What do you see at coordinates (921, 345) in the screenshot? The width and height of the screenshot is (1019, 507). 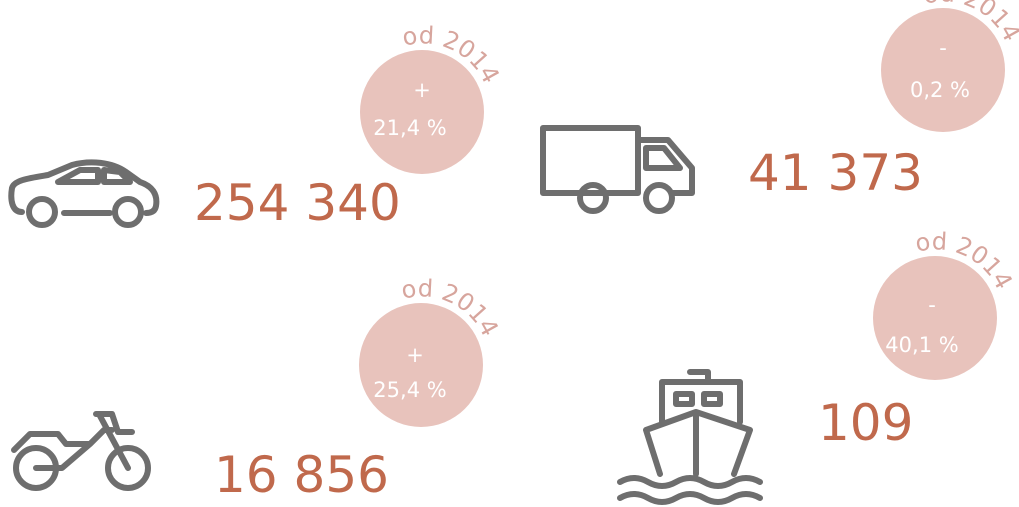 I see `change-value: 40,1 %` at bounding box center [921, 345].